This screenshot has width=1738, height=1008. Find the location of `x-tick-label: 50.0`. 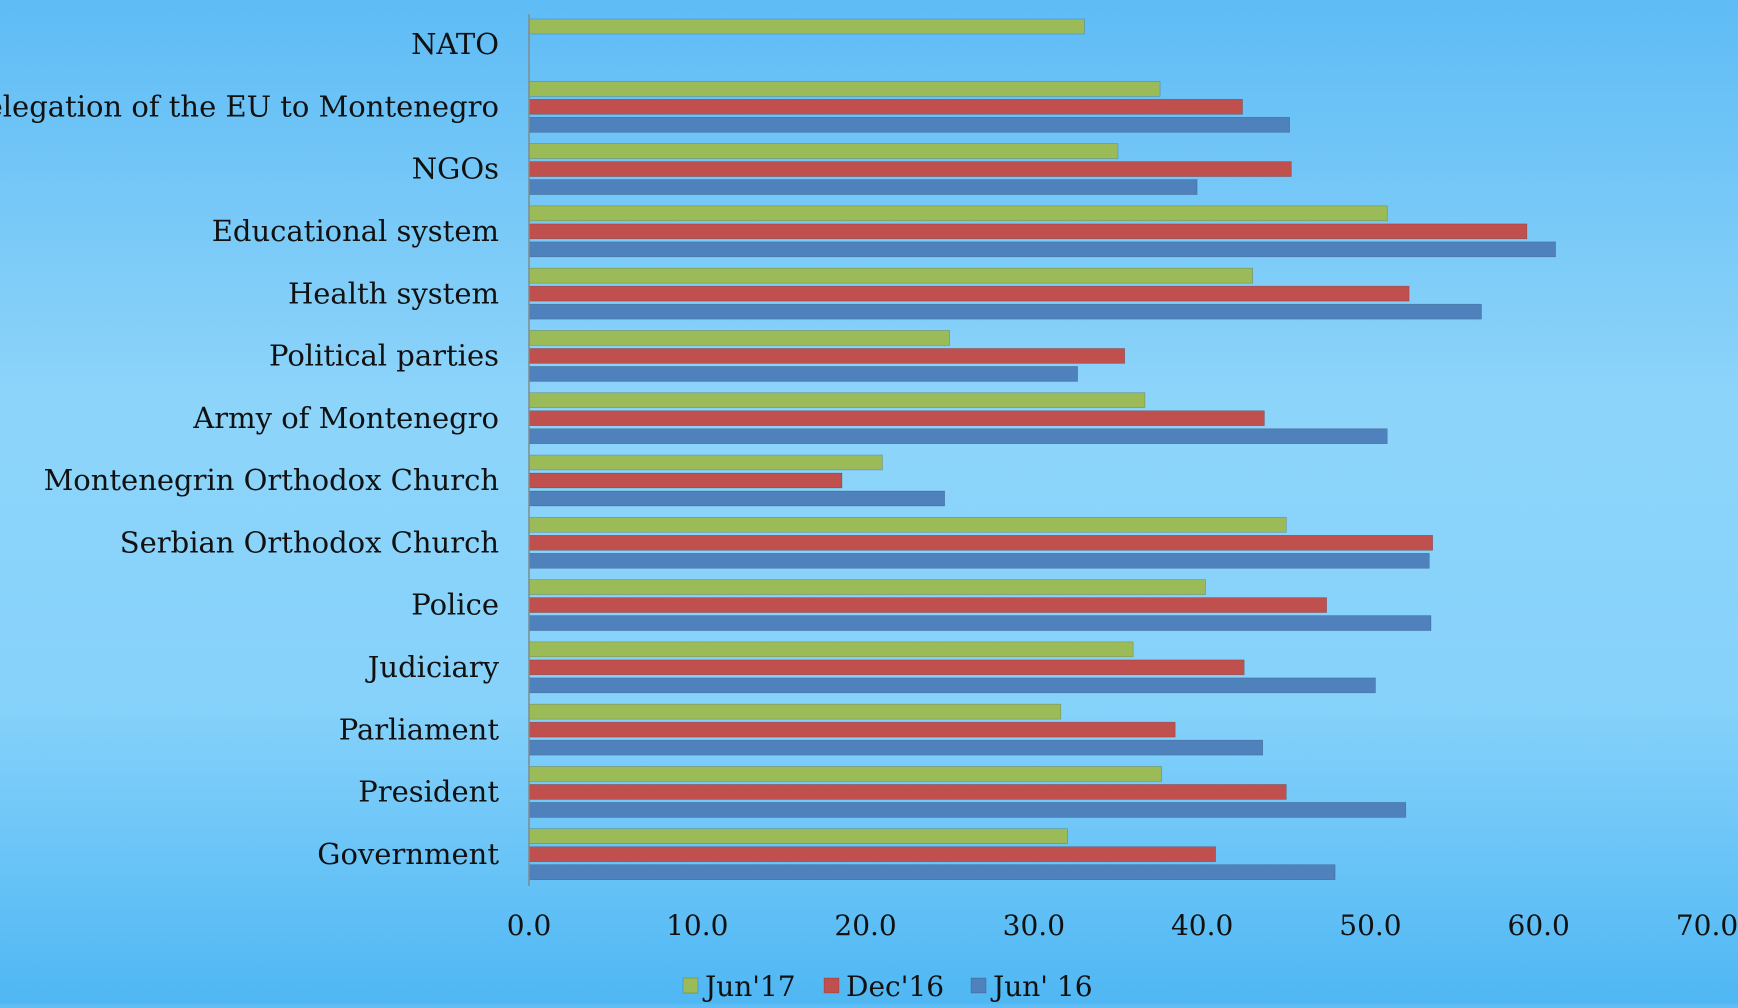

x-tick-label: 50.0 is located at coordinates (1370, 925).